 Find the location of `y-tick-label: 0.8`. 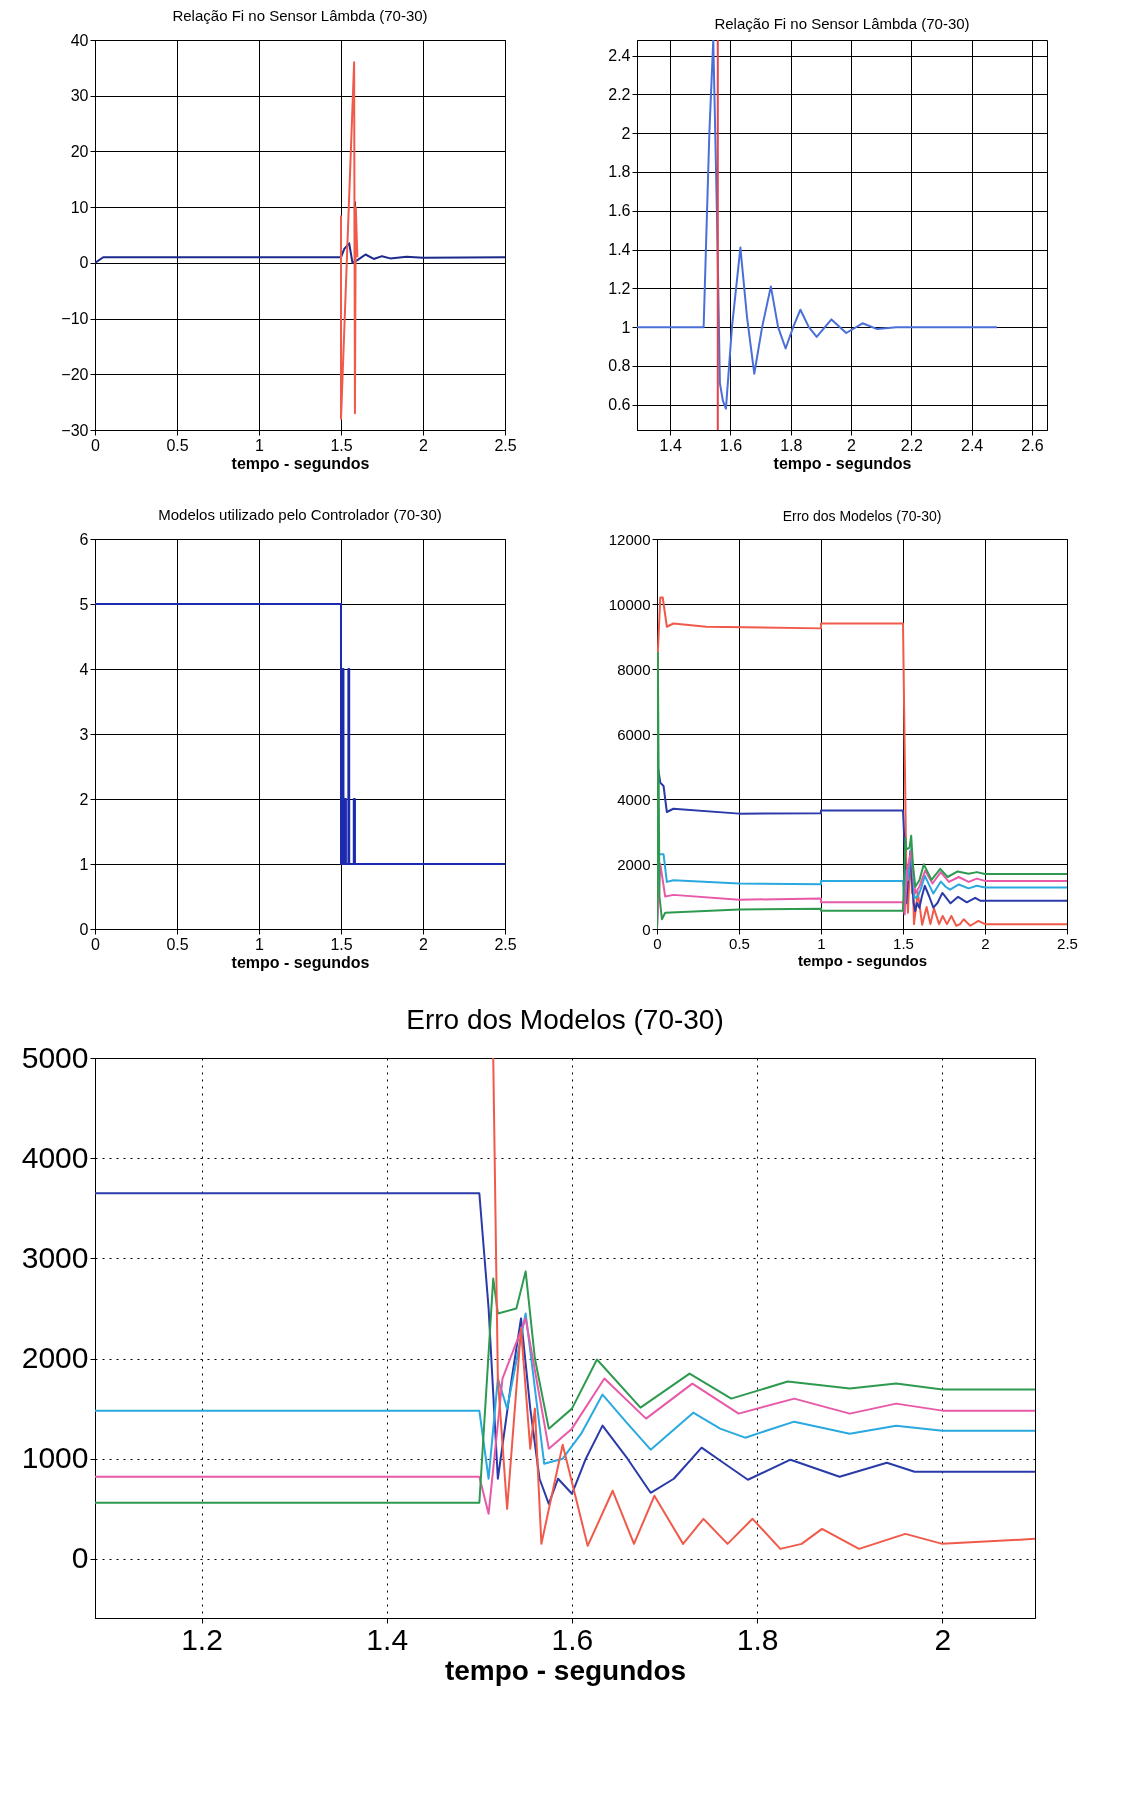

y-tick-label: 0.8 is located at coordinates (619, 366).